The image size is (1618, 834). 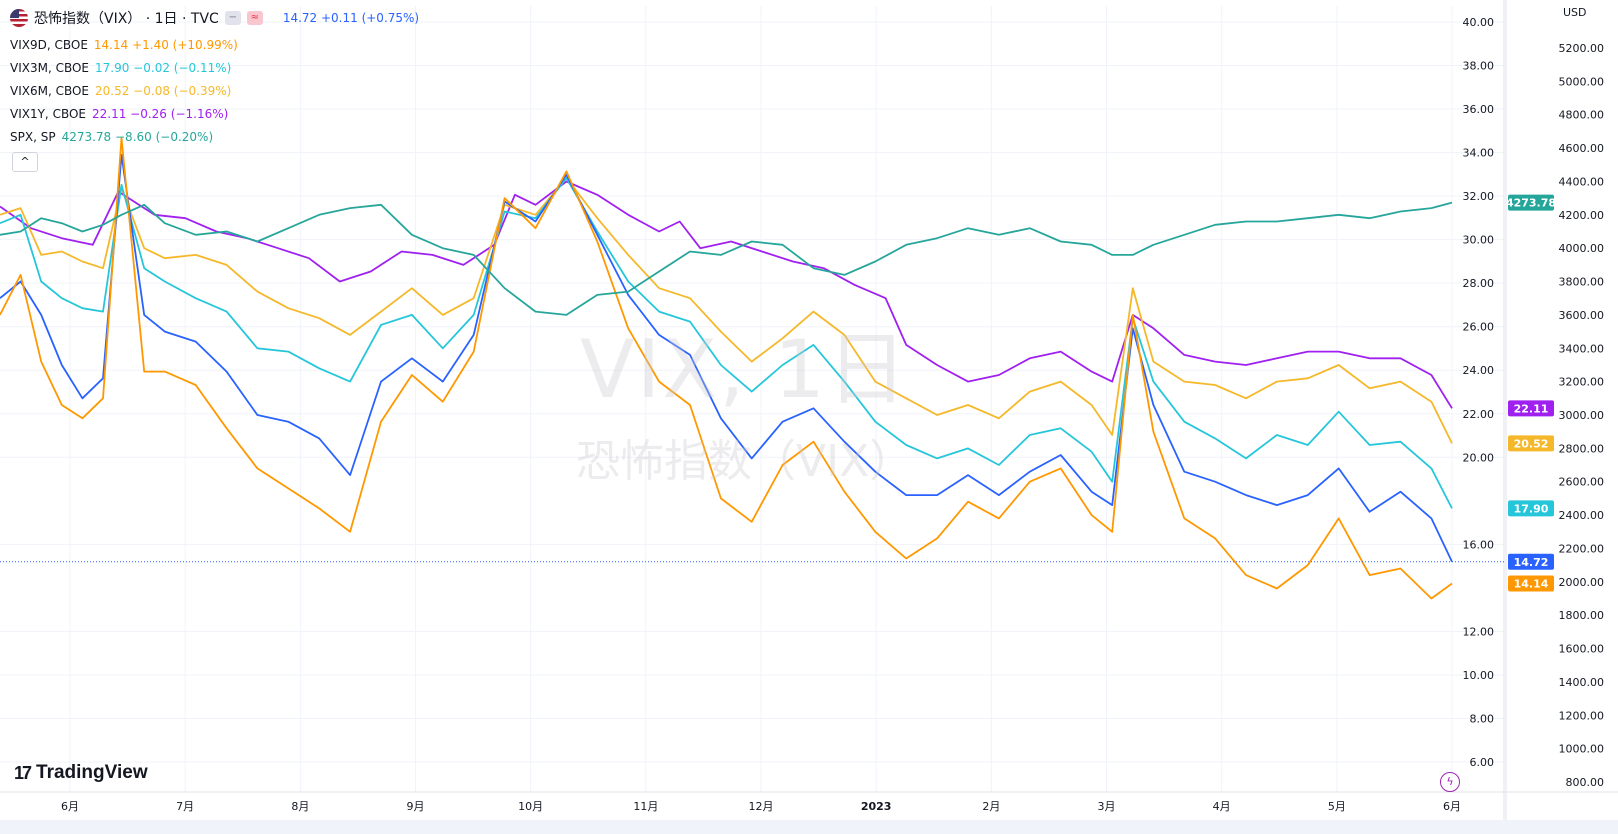 I want to click on last-value-label: 17.90, so click(x=1531, y=508).